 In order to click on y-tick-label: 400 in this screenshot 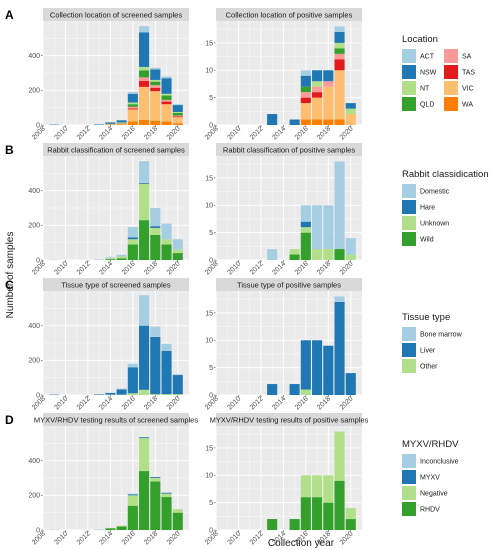, I will do `click(34, 56)`.